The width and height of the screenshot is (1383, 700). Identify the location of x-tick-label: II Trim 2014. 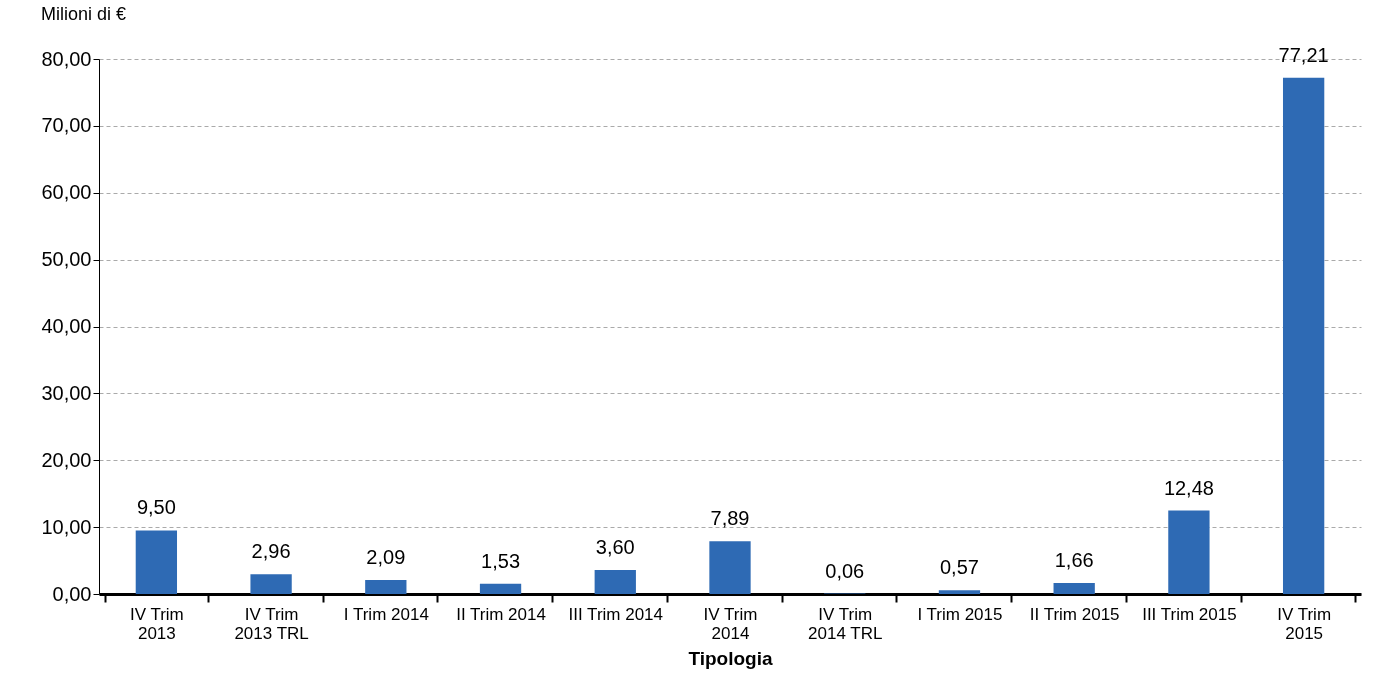
(501, 614).